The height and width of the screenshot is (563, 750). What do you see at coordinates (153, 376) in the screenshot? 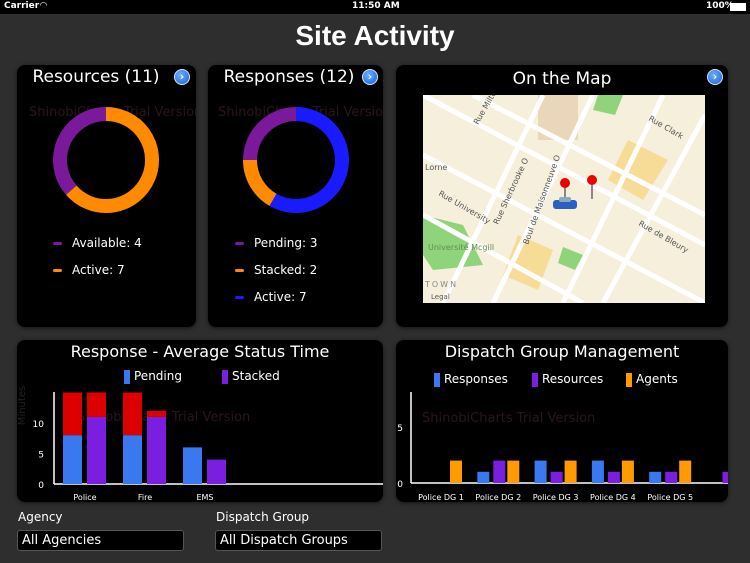
I see `legend-pending: Pending` at bounding box center [153, 376].